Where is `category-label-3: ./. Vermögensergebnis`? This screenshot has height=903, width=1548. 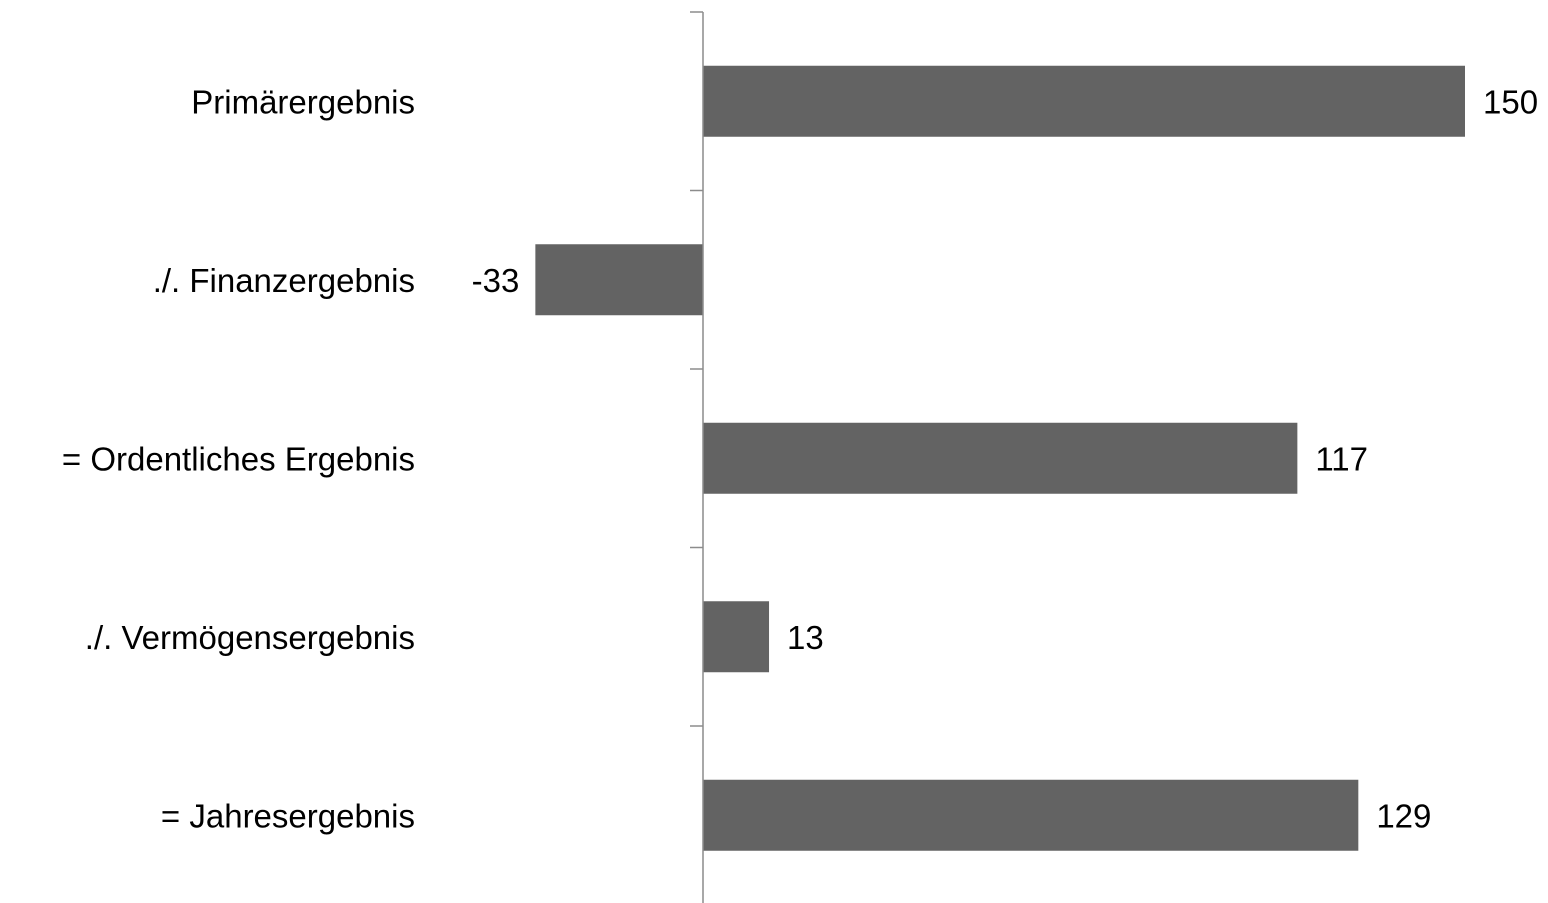
category-label-3: ./. Vermögensergebnis is located at coordinates (250, 637).